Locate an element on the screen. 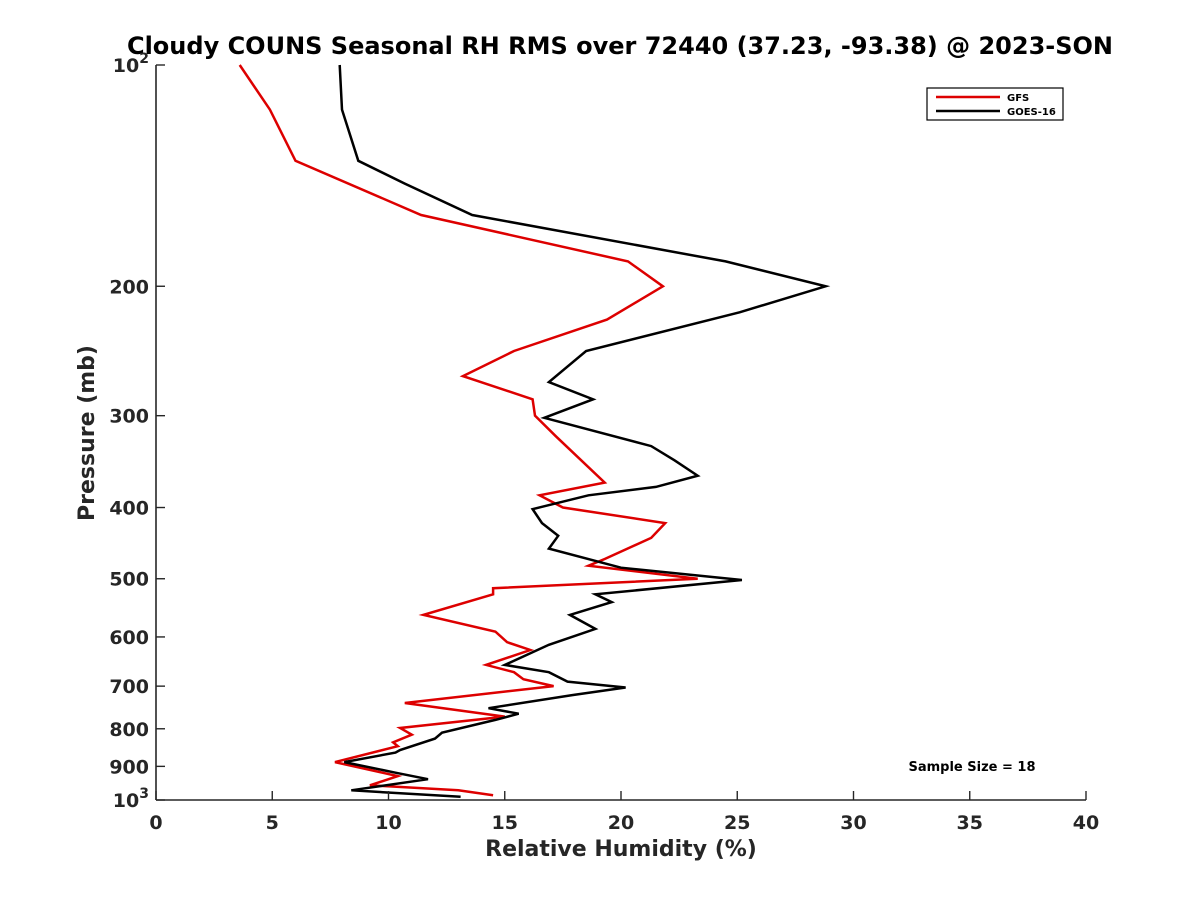  x-tick-label: 10 is located at coordinates (388, 823).